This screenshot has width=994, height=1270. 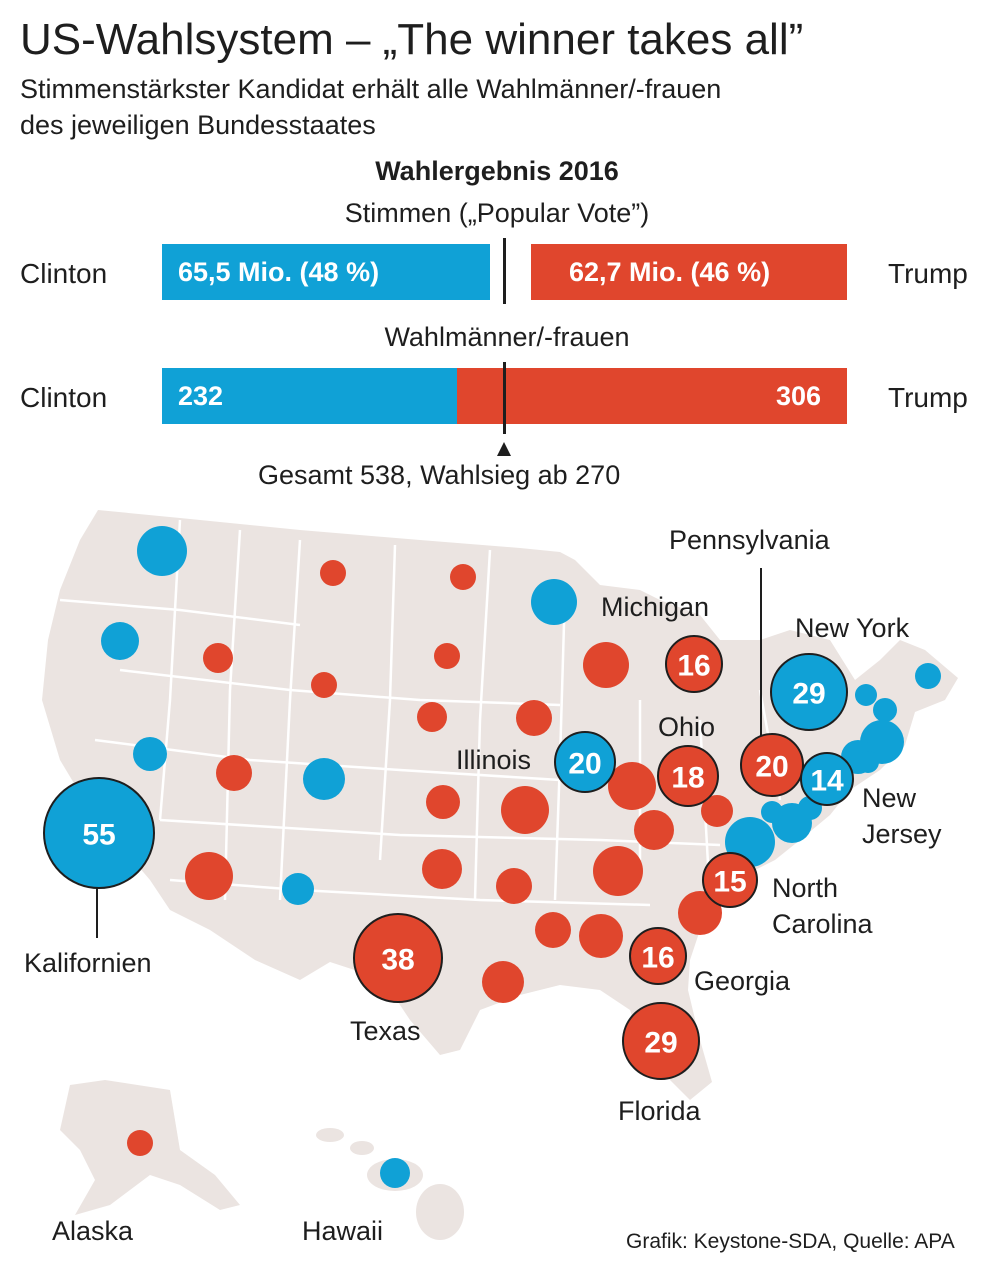 I want to click on bubble-indiana, so click(x=632, y=786).